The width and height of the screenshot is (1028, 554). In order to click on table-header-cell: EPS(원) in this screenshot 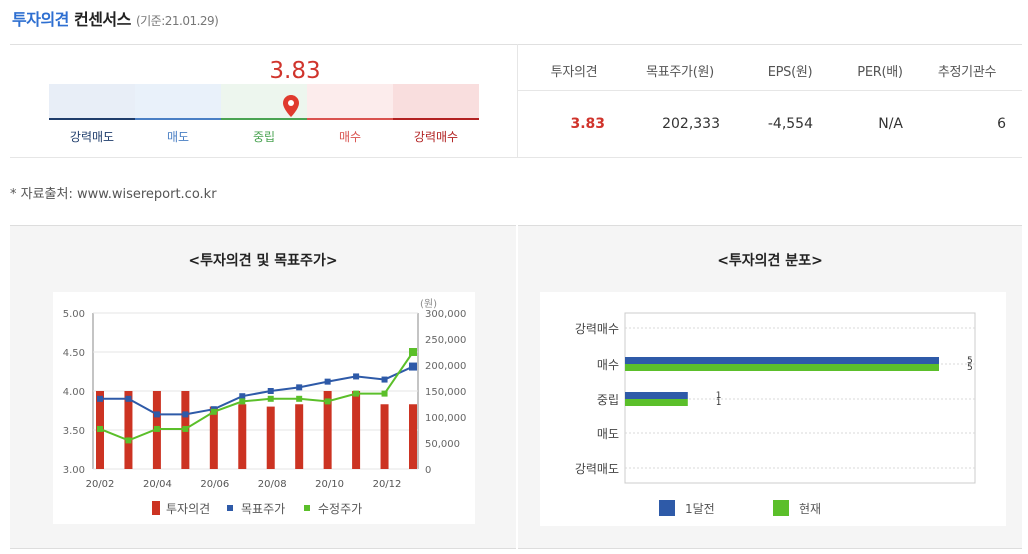, I will do `click(790, 72)`.